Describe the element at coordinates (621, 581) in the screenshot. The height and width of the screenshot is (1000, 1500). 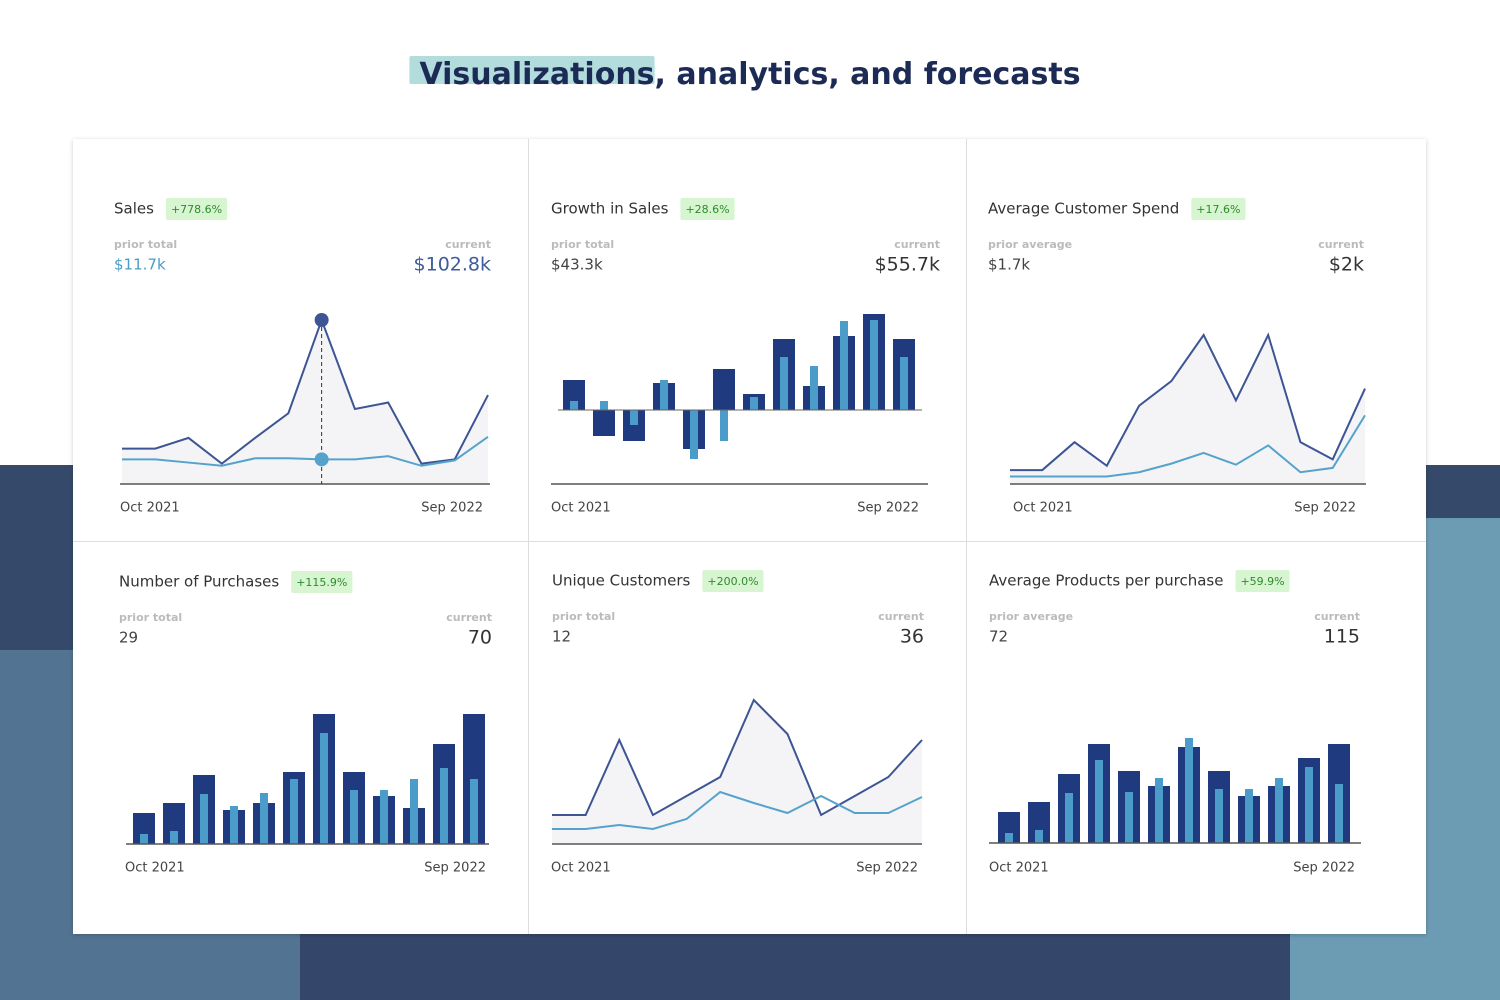
I see `panel-title: Unique Customers` at that location.